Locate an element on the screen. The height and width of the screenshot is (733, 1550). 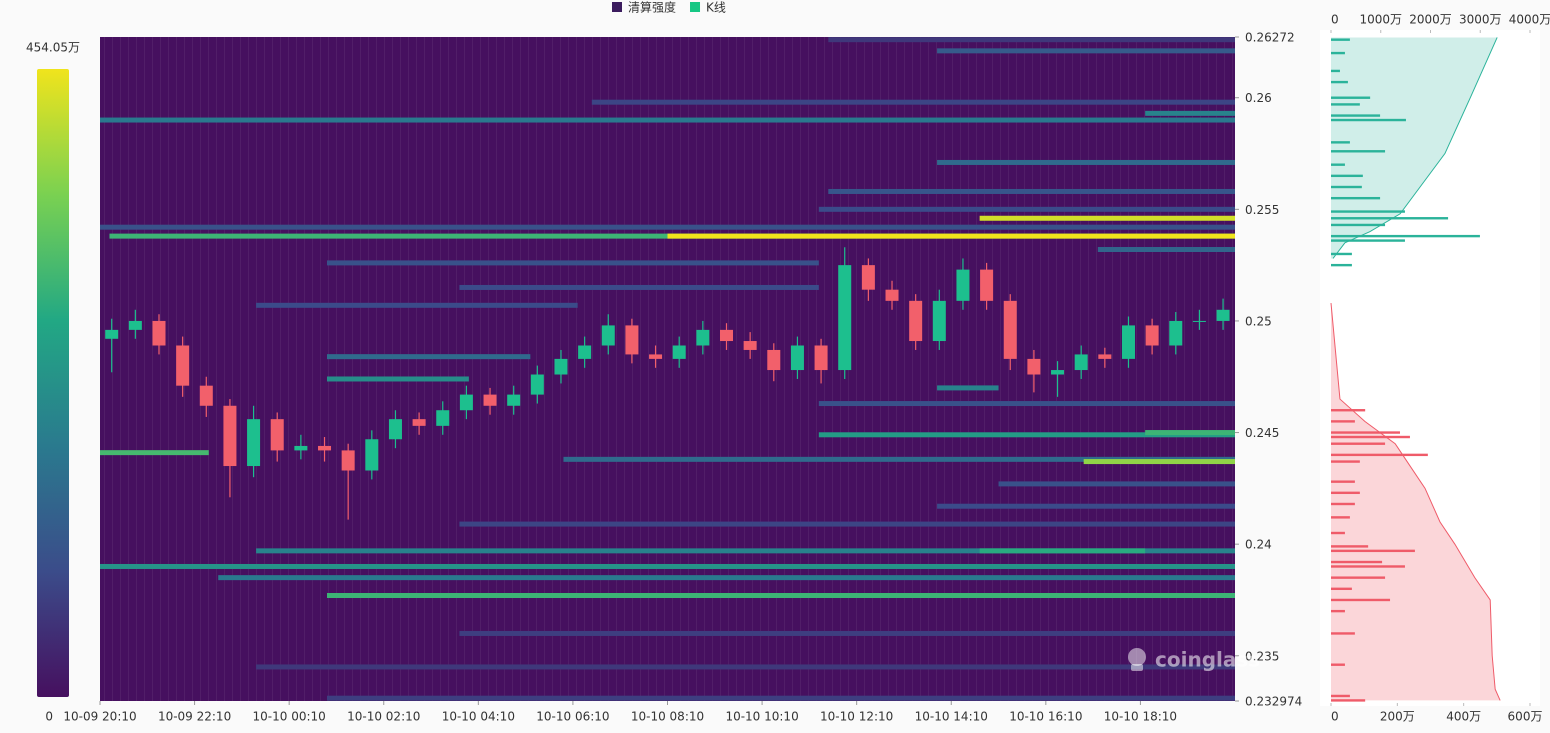
top-tick-label: 2000万 is located at coordinates (1430, 20).